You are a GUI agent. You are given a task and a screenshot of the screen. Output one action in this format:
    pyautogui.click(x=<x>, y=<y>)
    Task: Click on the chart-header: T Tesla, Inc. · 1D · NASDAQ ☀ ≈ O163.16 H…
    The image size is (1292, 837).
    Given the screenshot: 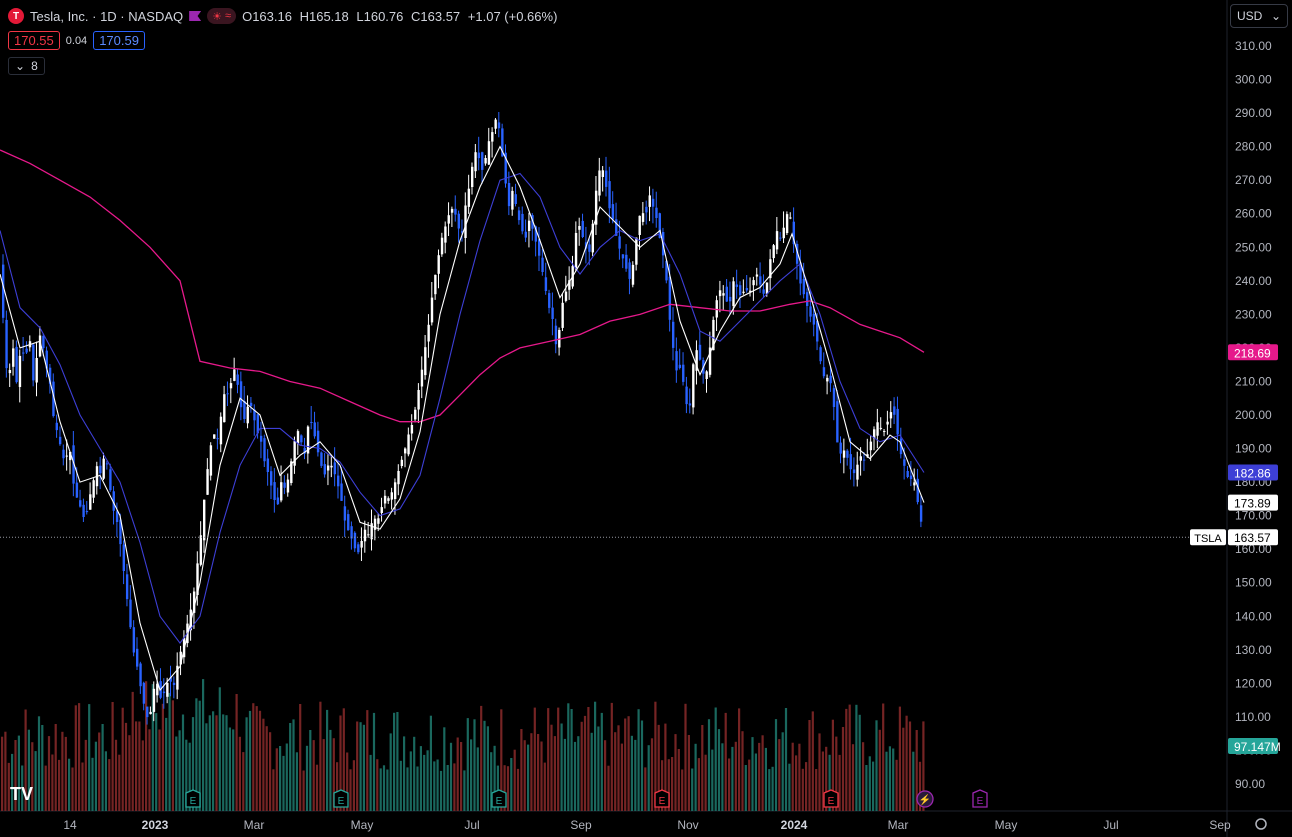 What is the action you would take?
    pyautogui.click(x=282, y=16)
    